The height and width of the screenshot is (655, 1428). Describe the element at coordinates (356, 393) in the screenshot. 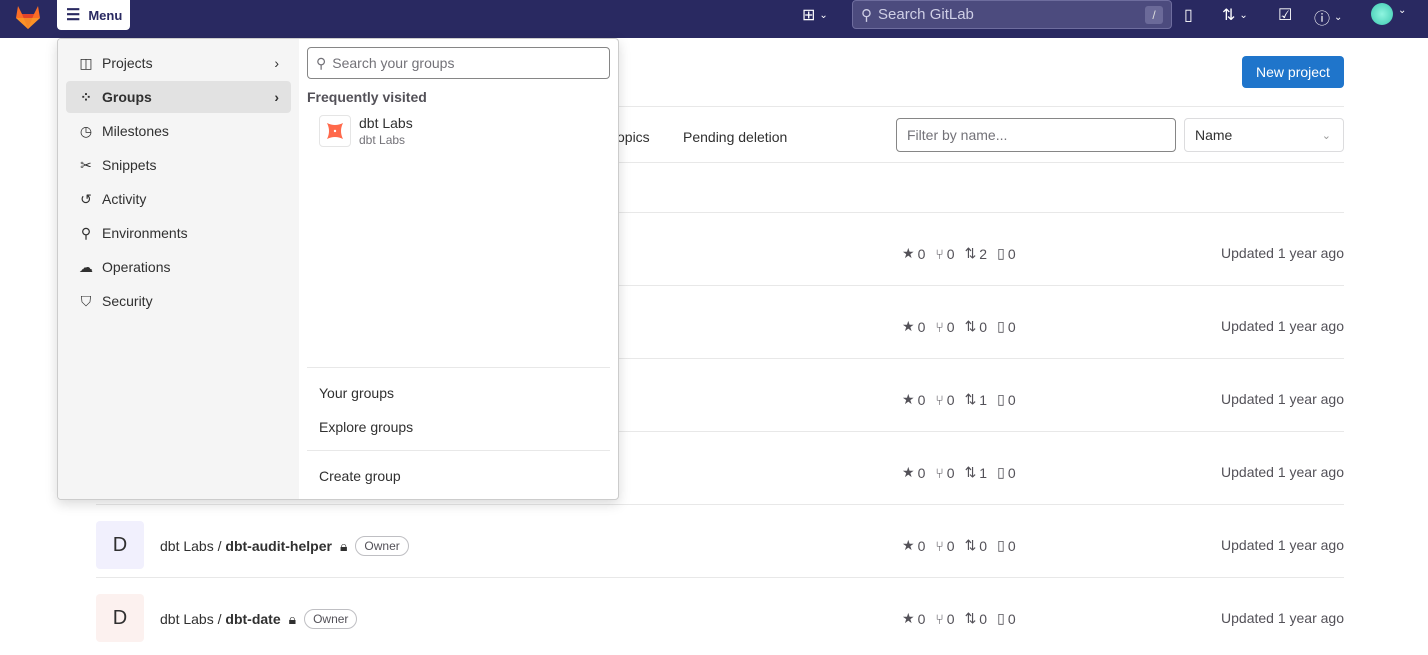

I see `your-groups-link: Your groups` at that location.